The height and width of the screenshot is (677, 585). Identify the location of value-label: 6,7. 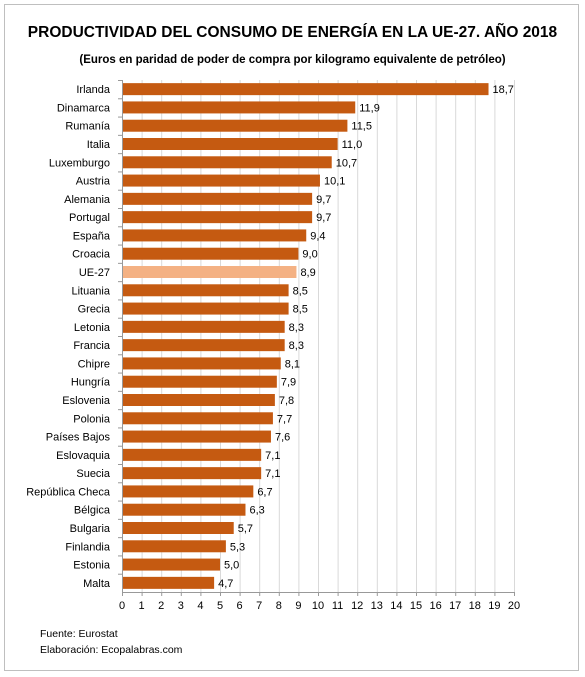
(264, 492).